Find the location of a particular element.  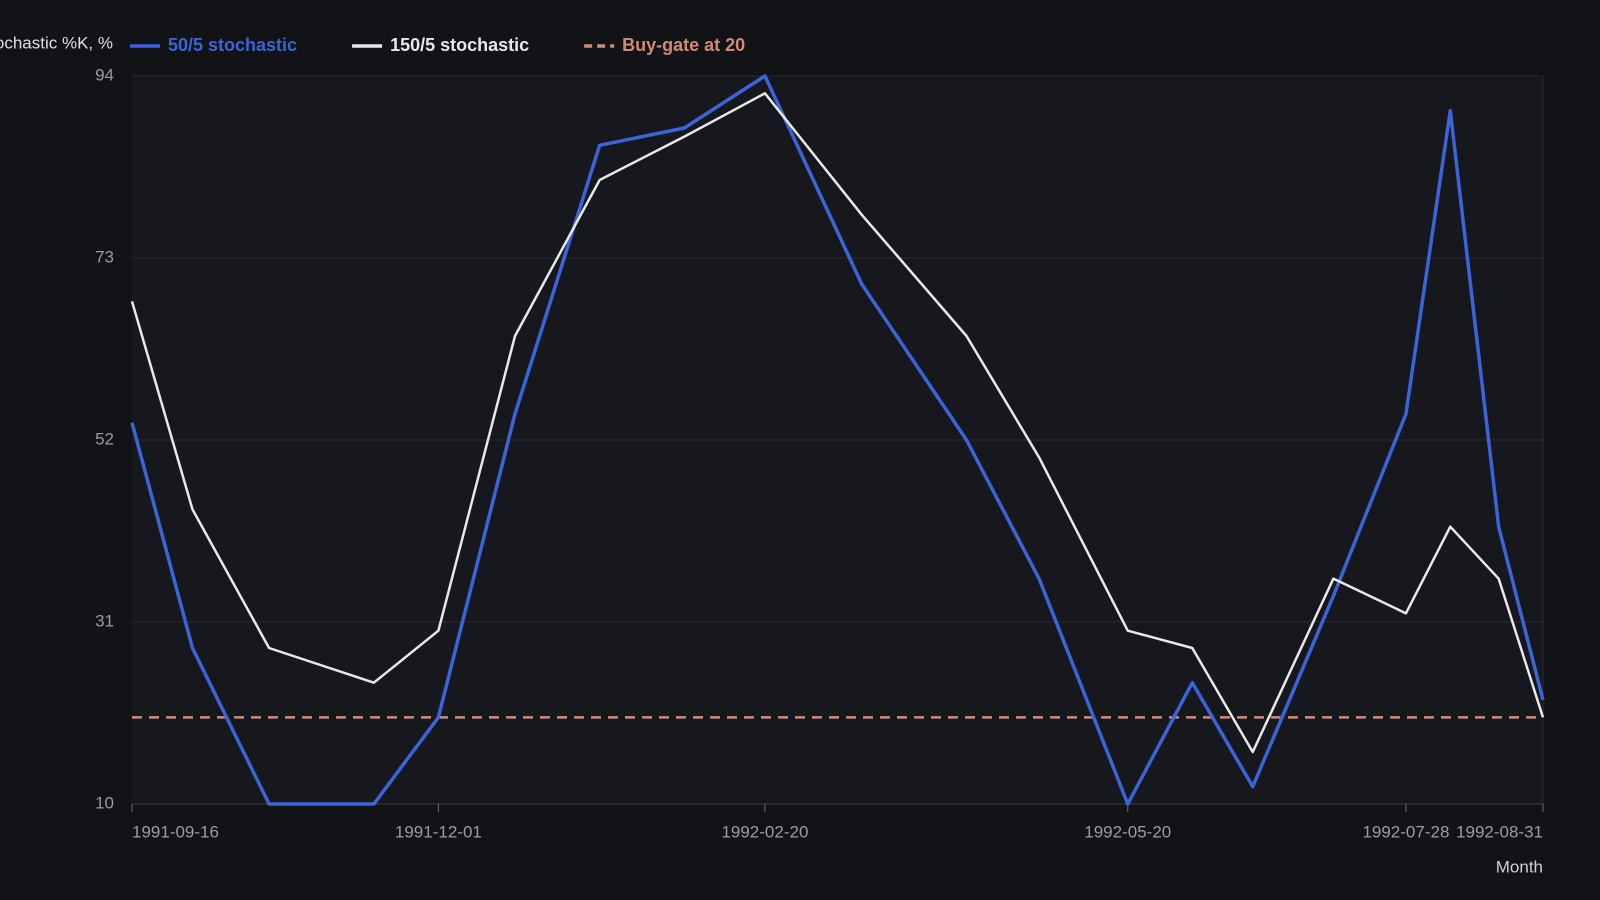

legend-label: 150/5 stochastic is located at coordinates (459, 45).